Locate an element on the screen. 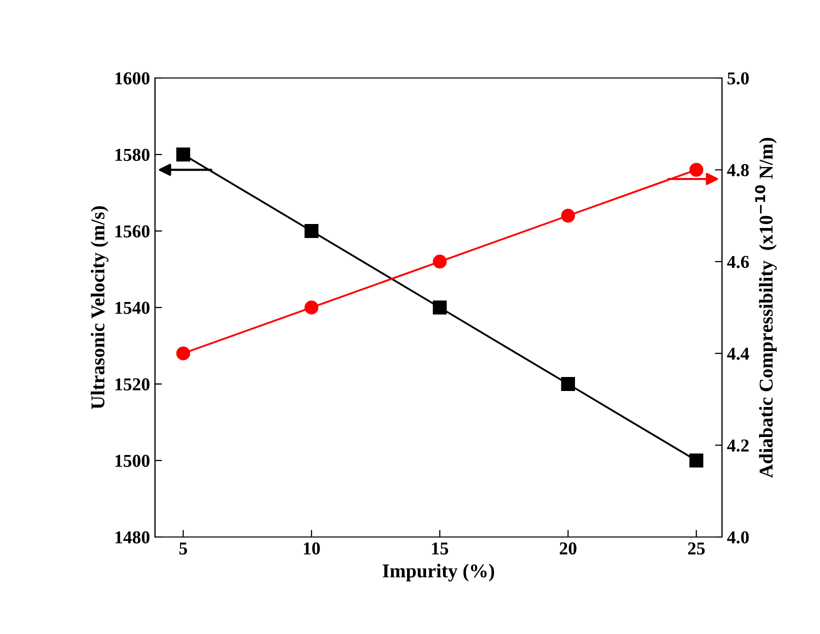 The width and height of the screenshot is (820, 634). y2-tick-label: 4.0 is located at coordinates (738, 537).